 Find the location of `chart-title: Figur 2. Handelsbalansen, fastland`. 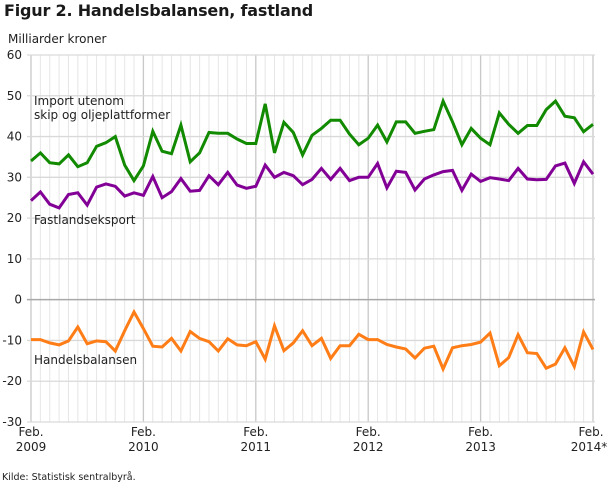

chart-title: Figur 2. Handelsbalansen, fastland is located at coordinates (158, 10).